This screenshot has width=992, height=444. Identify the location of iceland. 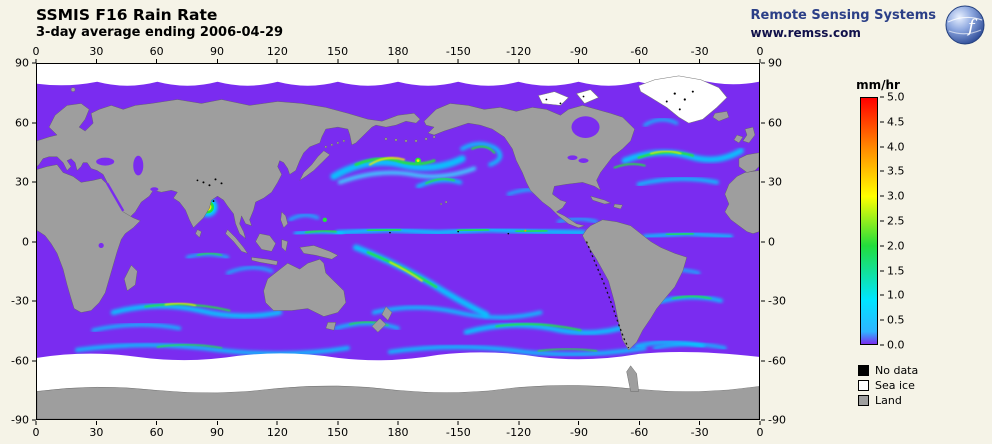
(721, 116).